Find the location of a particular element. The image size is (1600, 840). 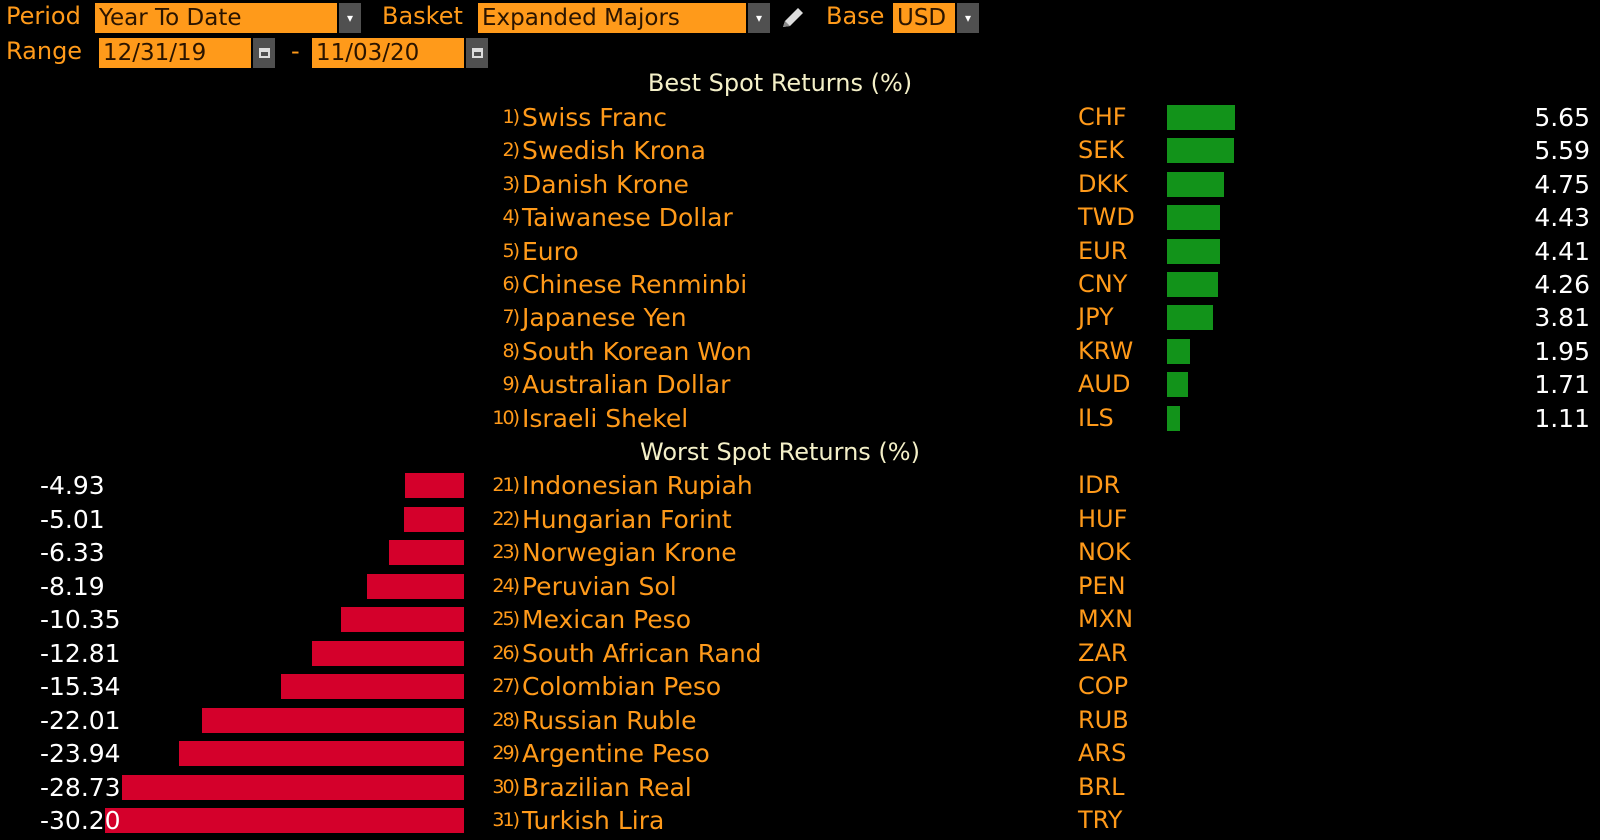

list-item: 5.59 2) Swedish Krona SEK is located at coordinates (800, 150).